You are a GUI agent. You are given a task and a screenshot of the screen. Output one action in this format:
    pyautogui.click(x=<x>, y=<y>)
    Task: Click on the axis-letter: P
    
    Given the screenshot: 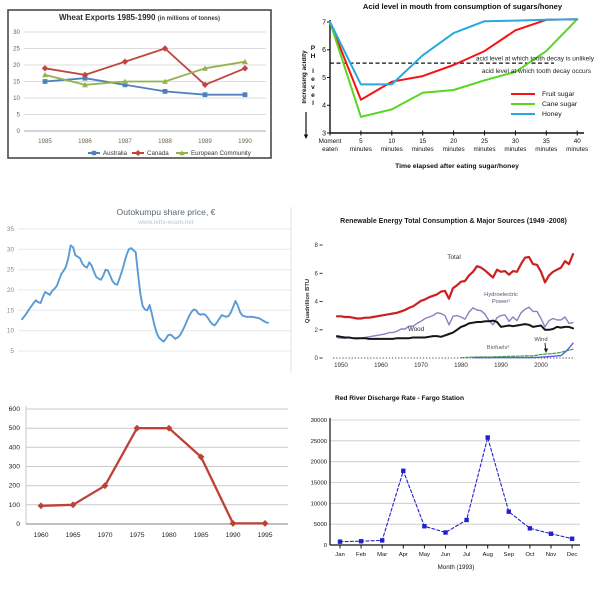 What is the action you would take?
    pyautogui.click(x=313, y=48)
    